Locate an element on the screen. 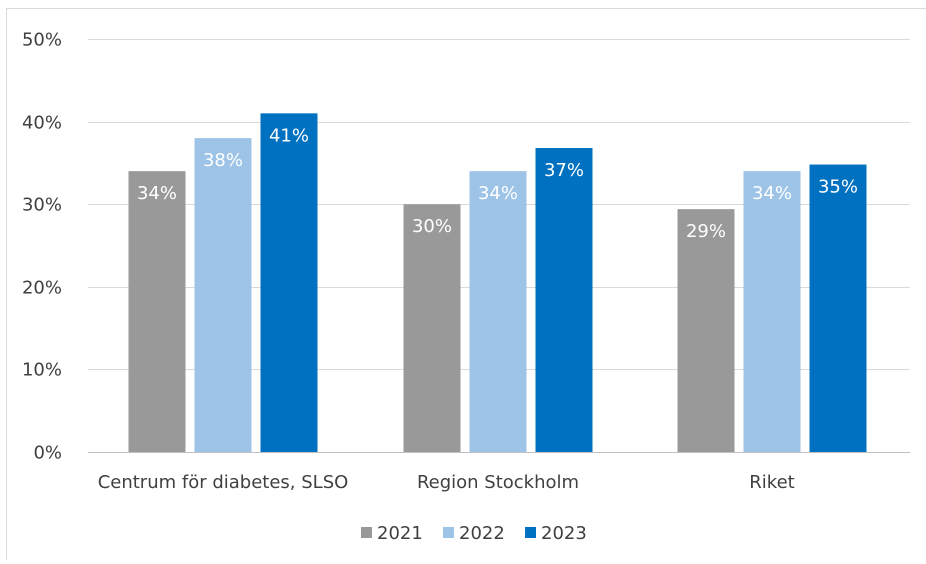 This screenshot has width=926, height=564. data-label: 30% is located at coordinates (432, 226).